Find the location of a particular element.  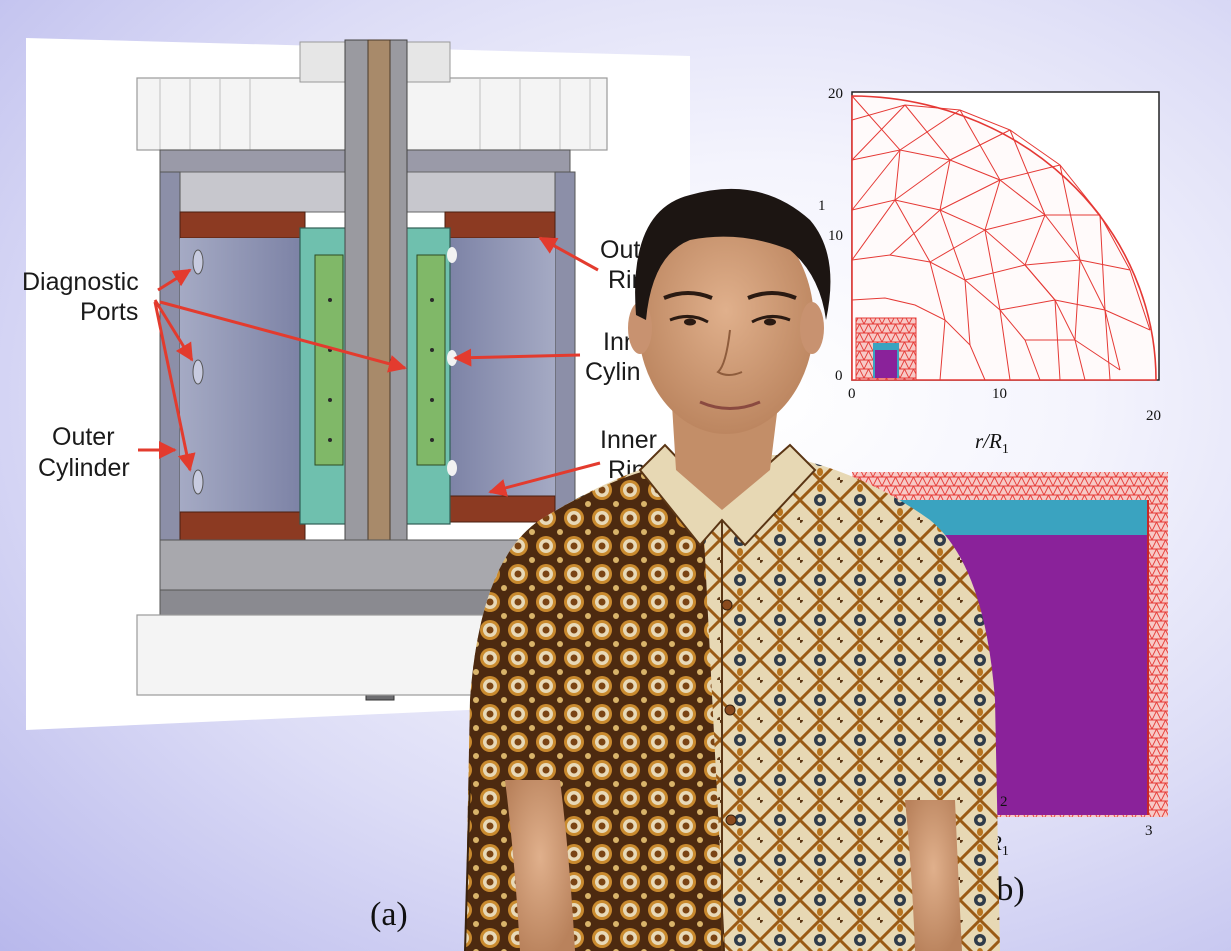

outer-ring-bottom-right is located at coordinates (502, 509).